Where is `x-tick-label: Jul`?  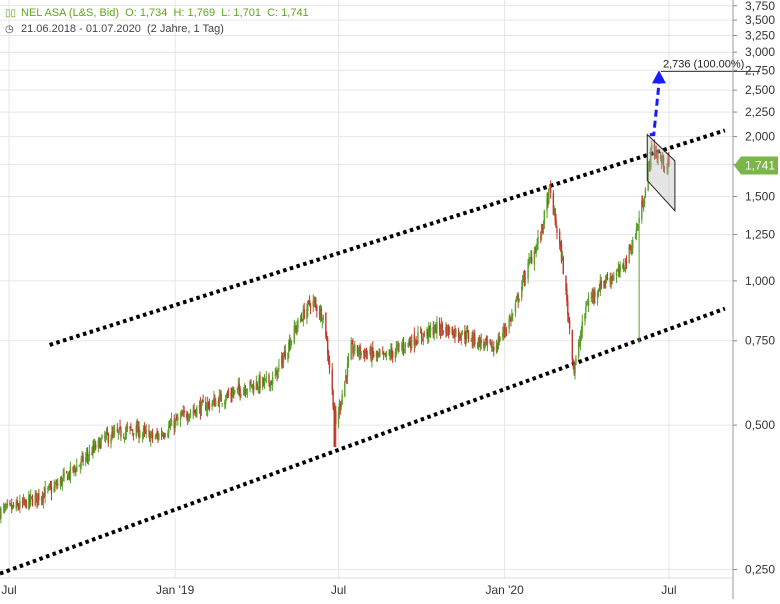
x-tick-label: Jul is located at coordinates (8, 590).